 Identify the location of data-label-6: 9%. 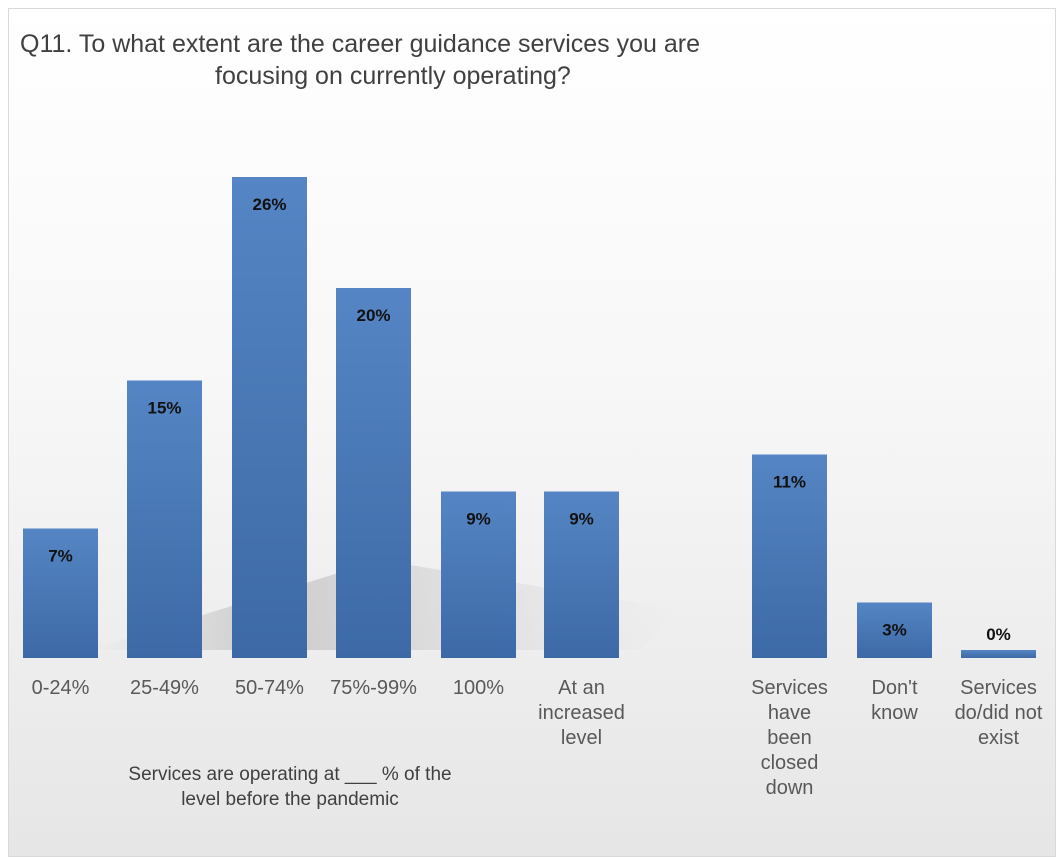
(581, 519).